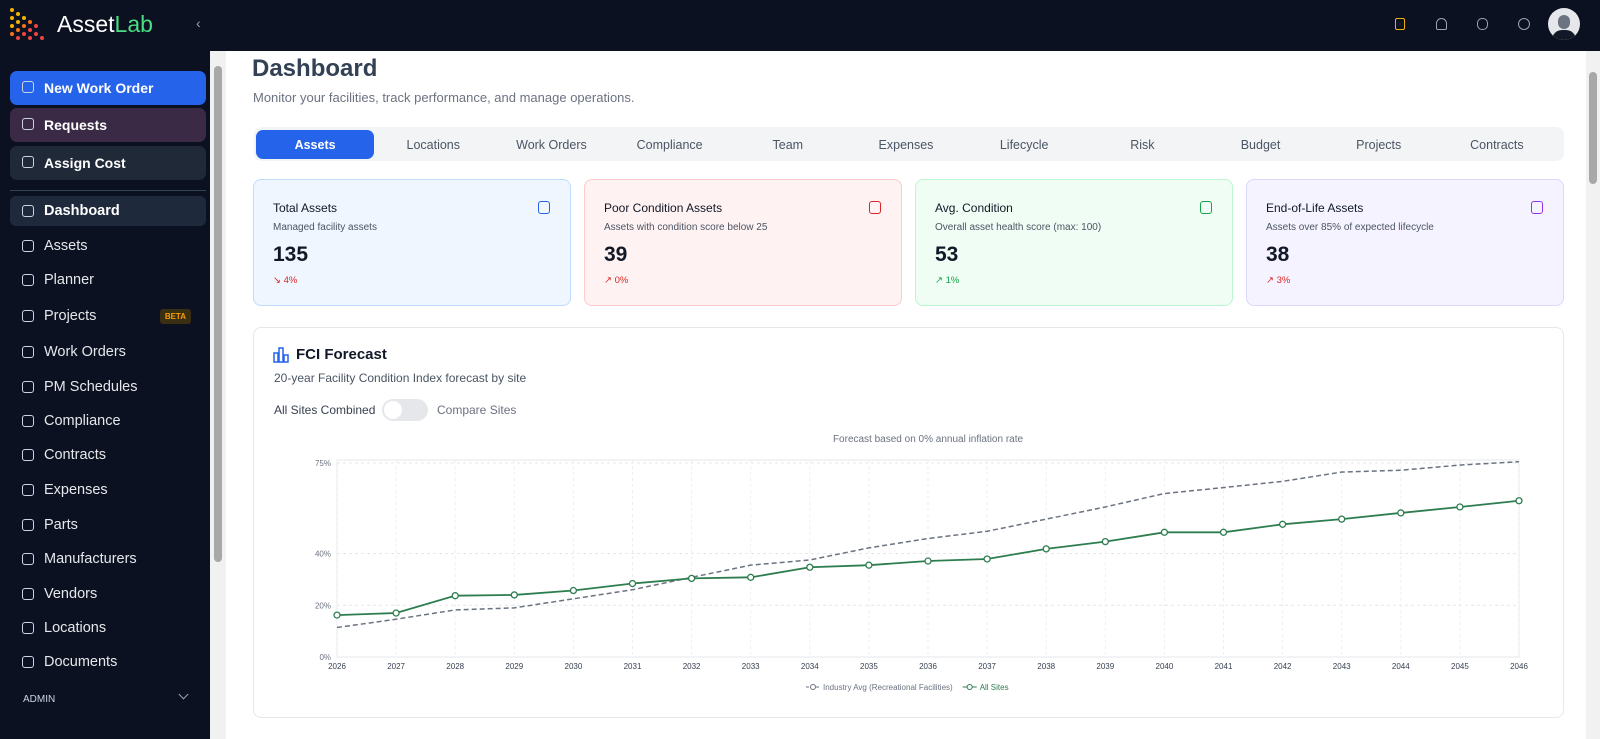 This screenshot has height=739, width=1600. What do you see at coordinates (1401, 666) in the screenshot?
I see `x-tick-label: 2044` at bounding box center [1401, 666].